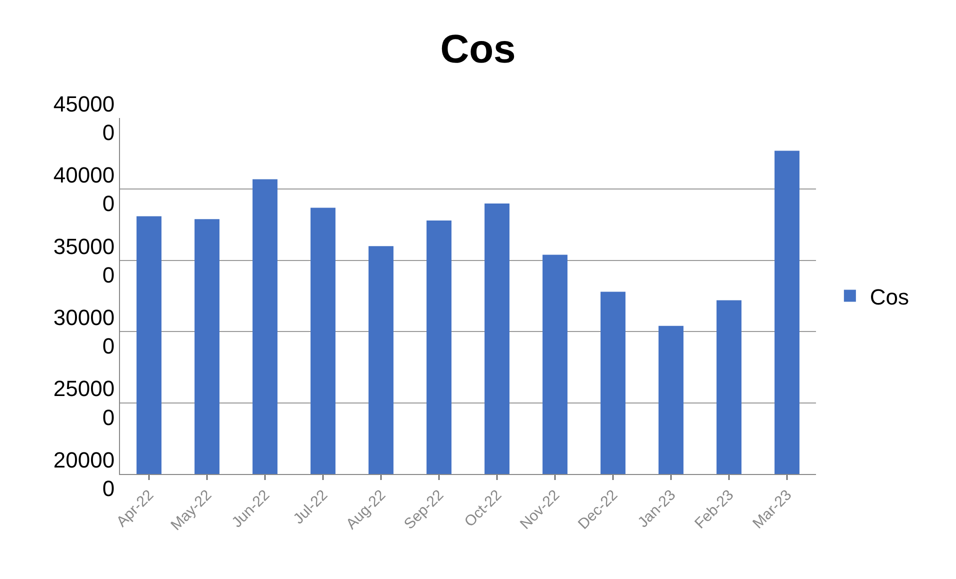 The image size is (956, 579). Describe the element at coordinates (478, 50) in the screenshot. I see `chart-title: Cos` at that location.